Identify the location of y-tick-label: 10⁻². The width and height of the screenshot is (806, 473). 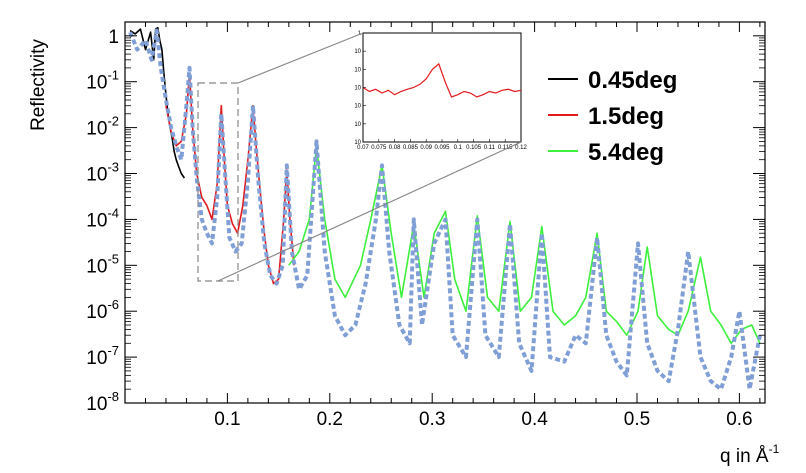
(102, 127).